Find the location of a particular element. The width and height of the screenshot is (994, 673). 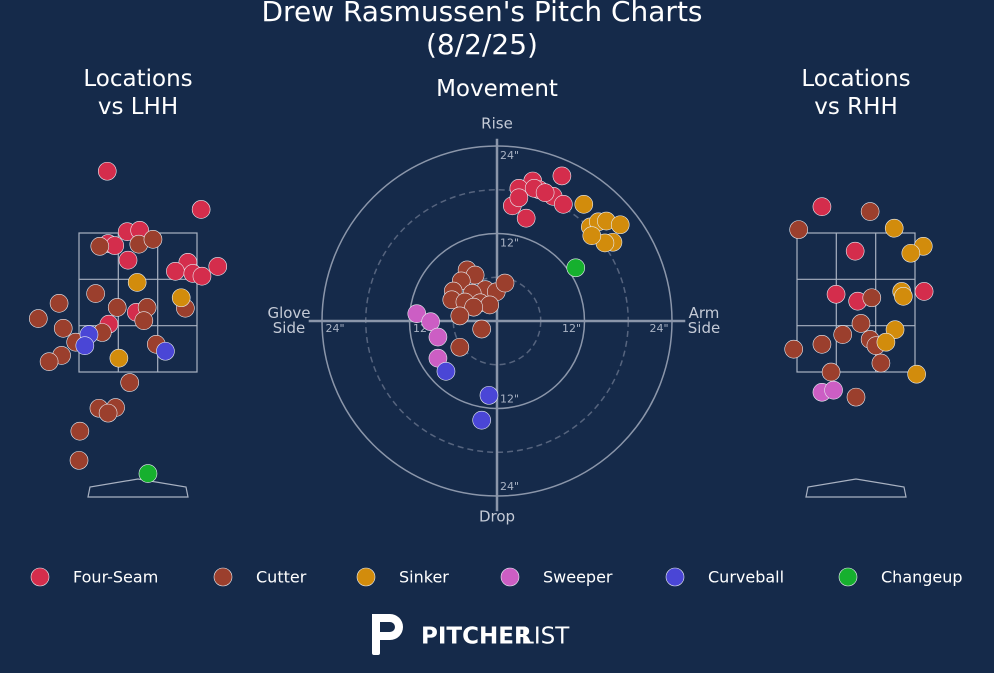

panel-title: Movement is located at coordinates (497, 89).